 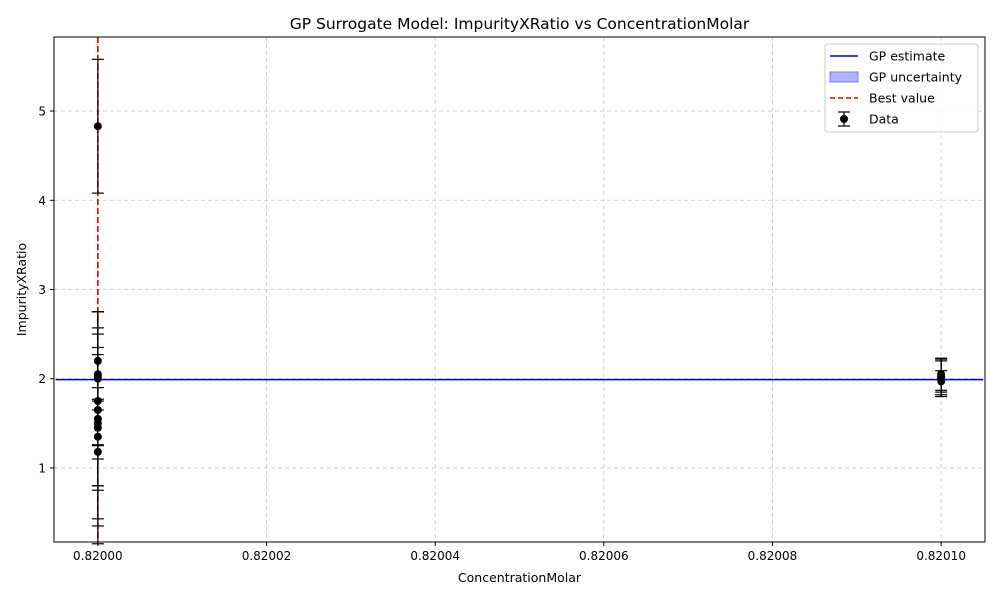 What do you see at coordinates (520, 577) in the screenshot?
I see `x-axis-label: ConcentrationMolar` at bounding box center [520, 577].